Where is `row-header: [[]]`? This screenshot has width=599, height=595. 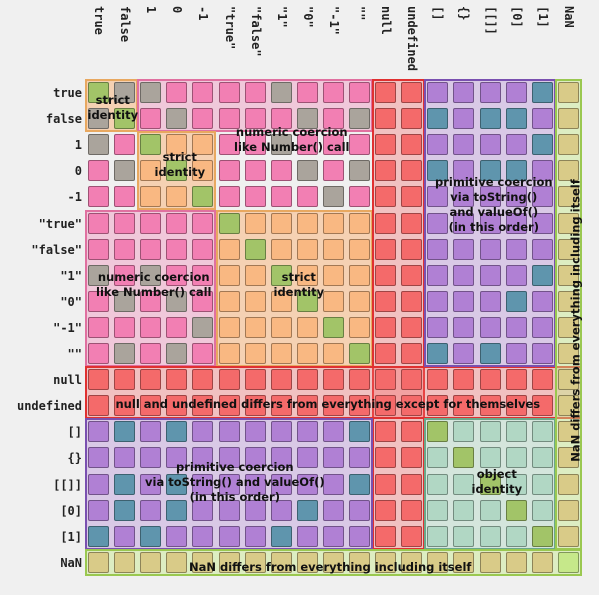
row-header: [[]] is located at coordinates (67, 484).